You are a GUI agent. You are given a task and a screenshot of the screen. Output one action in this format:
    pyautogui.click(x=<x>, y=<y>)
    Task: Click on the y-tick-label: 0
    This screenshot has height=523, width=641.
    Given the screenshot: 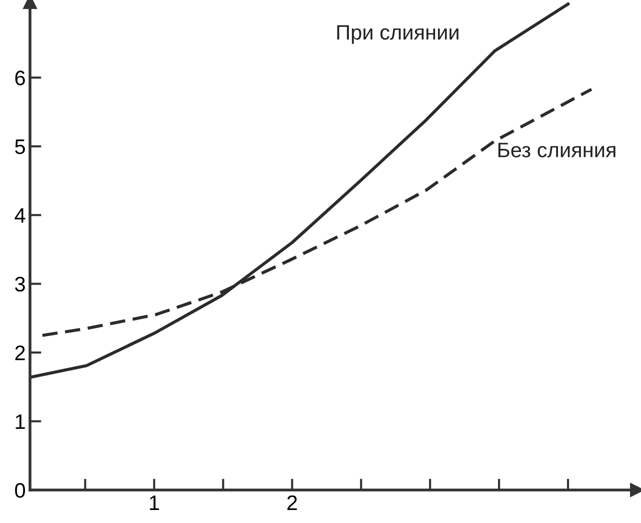 What is the action you would take?
    pyautogui.click(x=20, y=490)
    